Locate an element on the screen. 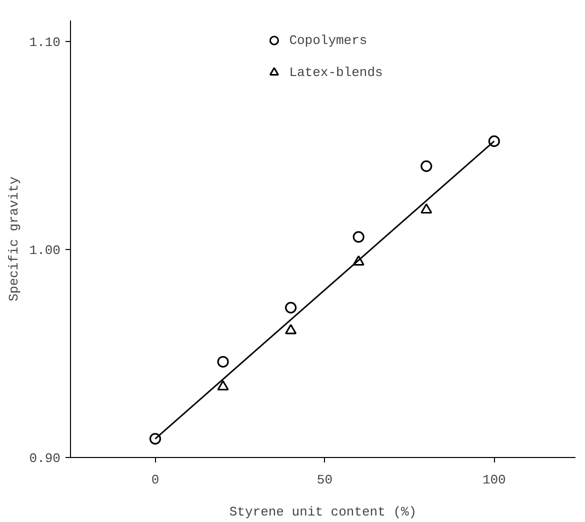 The height and width of the screenshot is (522, 585). x-tick-label: 0 is located at coordinates (155, 480).